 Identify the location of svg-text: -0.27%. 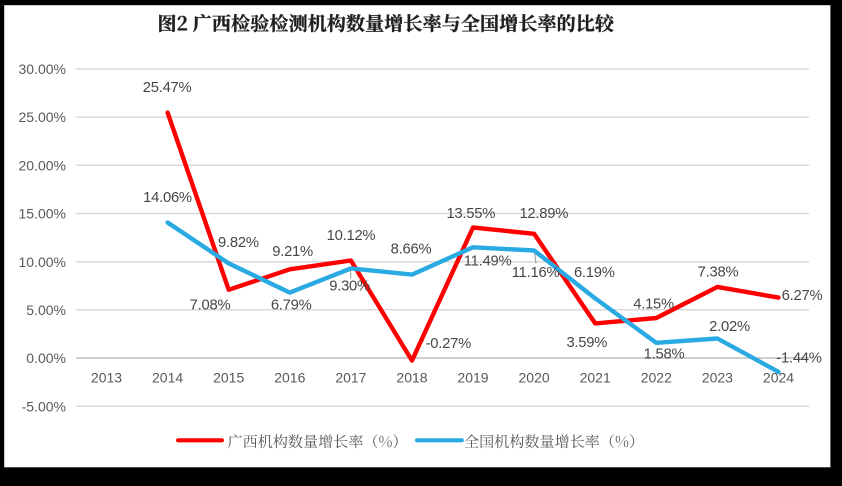
(448, 344).